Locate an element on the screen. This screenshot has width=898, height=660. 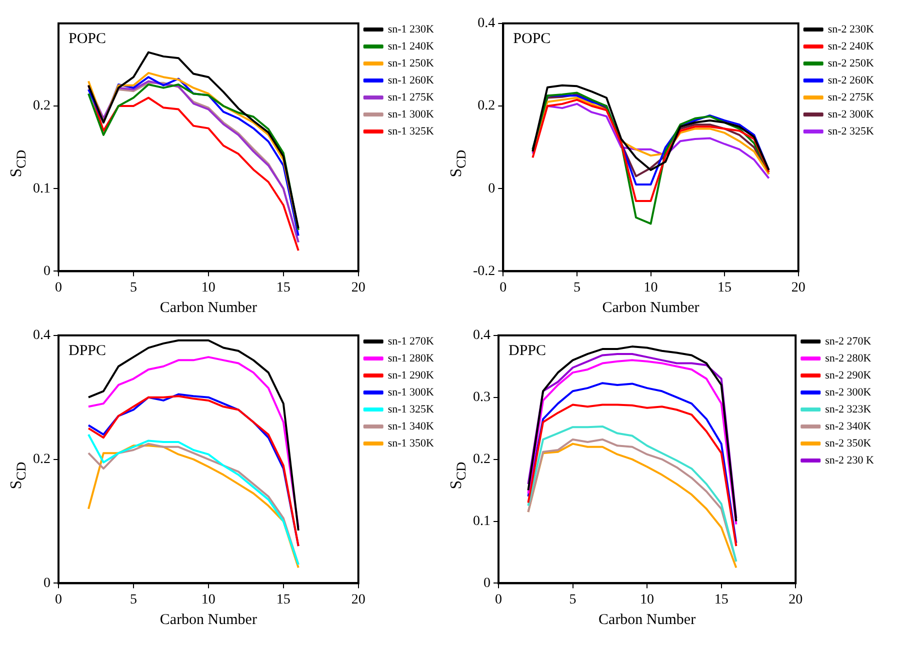
y-tick-label: -0.2 is located at coordinates (484, 270).